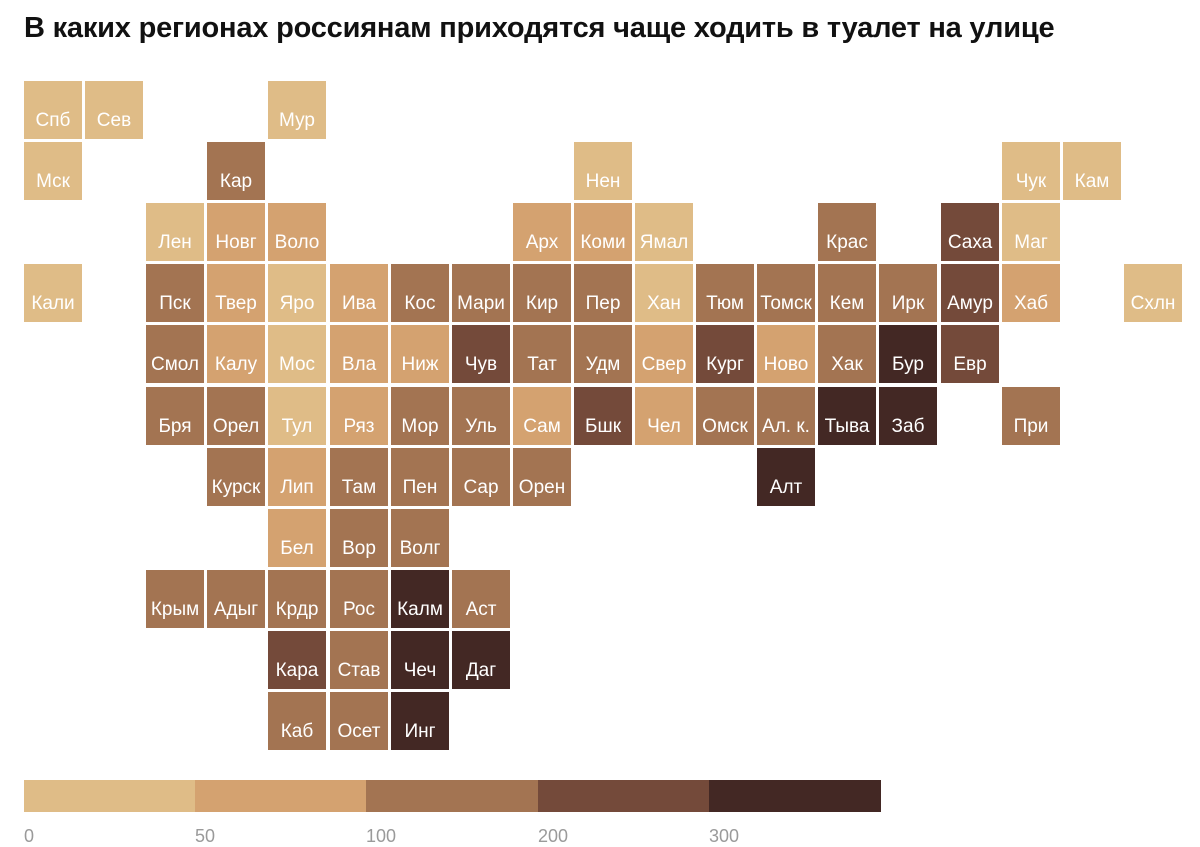 The image size is (1200, 847). I want to click on region-tile: Хак, so click(847, 354).